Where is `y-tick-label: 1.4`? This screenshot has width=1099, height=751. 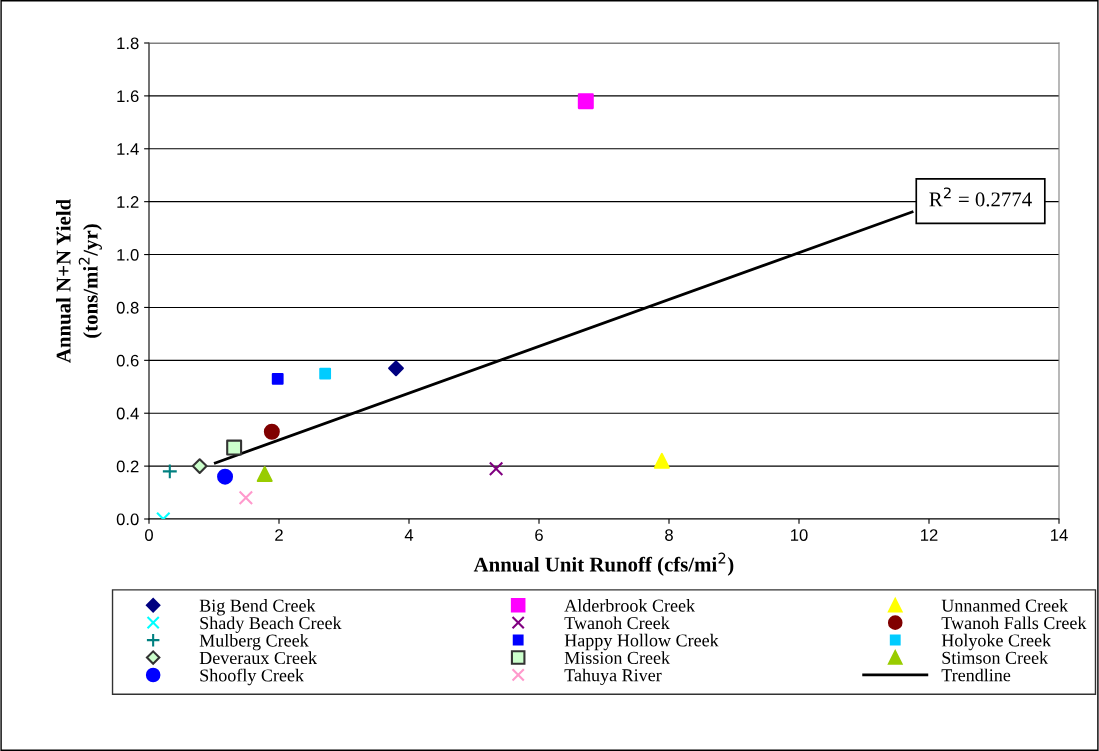 y-tick-label: 1.4 is located at coordinates (128, 149).